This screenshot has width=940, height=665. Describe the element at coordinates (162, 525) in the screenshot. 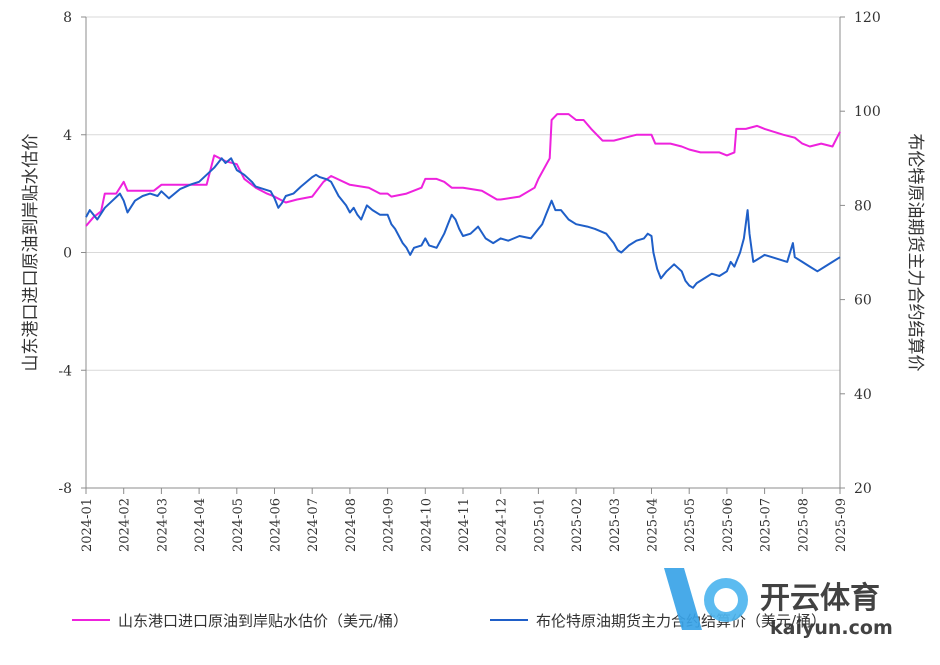

I see `x-tick-label: 2024-03` at that location.